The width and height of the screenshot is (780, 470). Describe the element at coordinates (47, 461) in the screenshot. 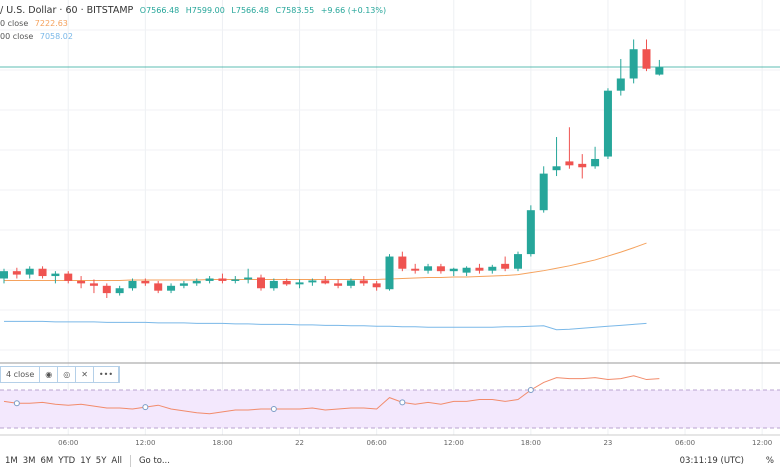

I see `range-6m: 6M` at that location.